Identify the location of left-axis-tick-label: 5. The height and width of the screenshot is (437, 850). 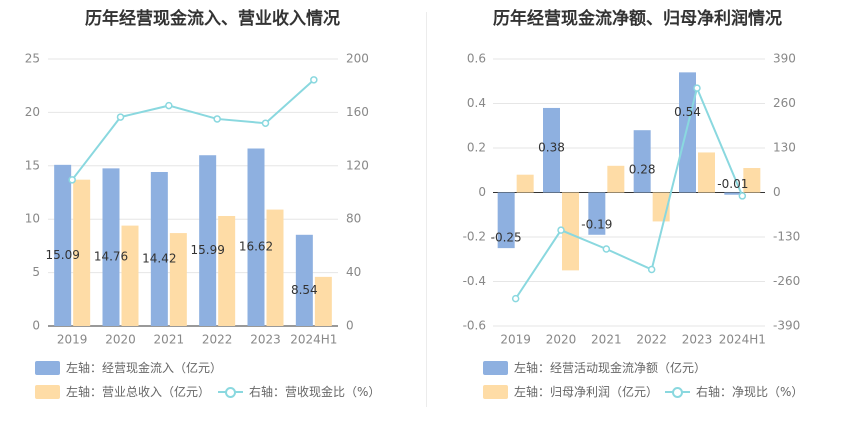
(36, 272).